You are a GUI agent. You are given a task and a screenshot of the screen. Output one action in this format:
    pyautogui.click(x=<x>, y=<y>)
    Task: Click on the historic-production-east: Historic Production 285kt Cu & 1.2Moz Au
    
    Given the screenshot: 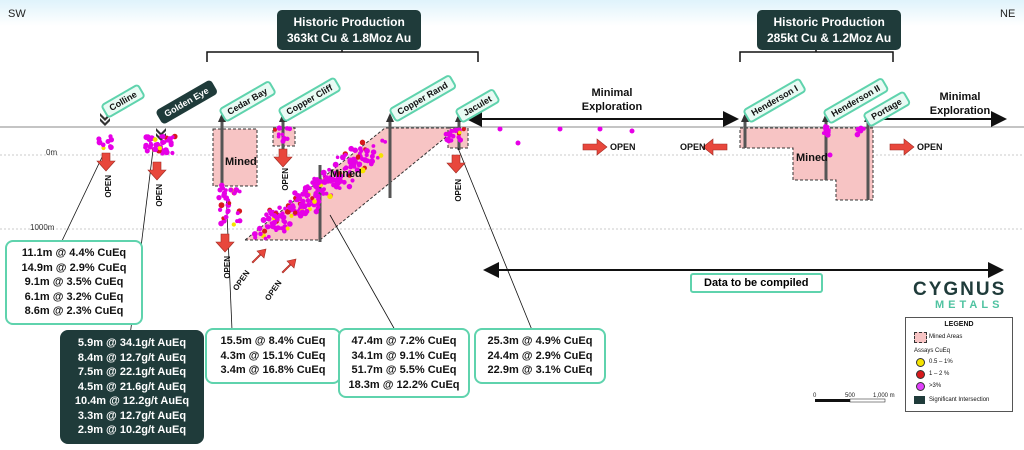 What is the action you would take?
    pyautogui.click(x=829, y=30)
    